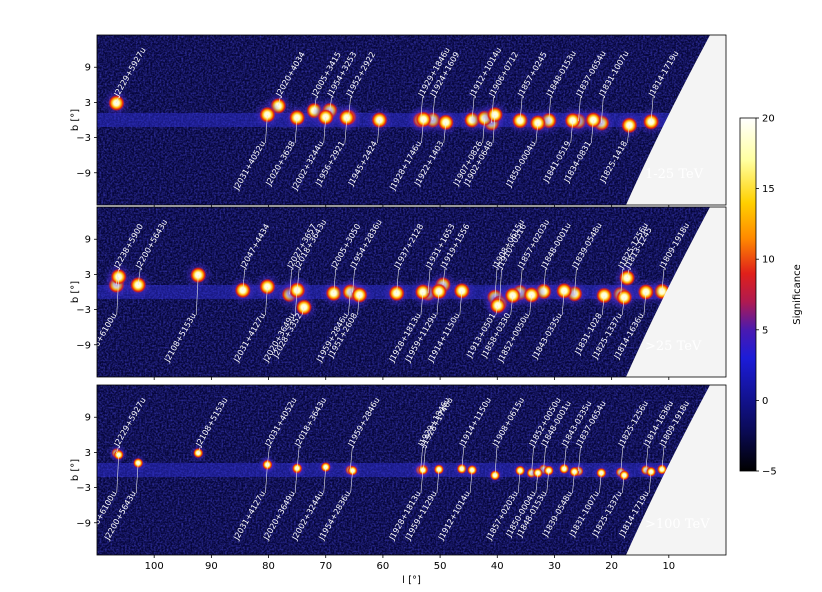 This screenshot has width=822, height=592. What do you see at coordinates (677, 524) in the screenshot?
I see `energy-band-label: >100 TeV` at bounding box center [677, 524].